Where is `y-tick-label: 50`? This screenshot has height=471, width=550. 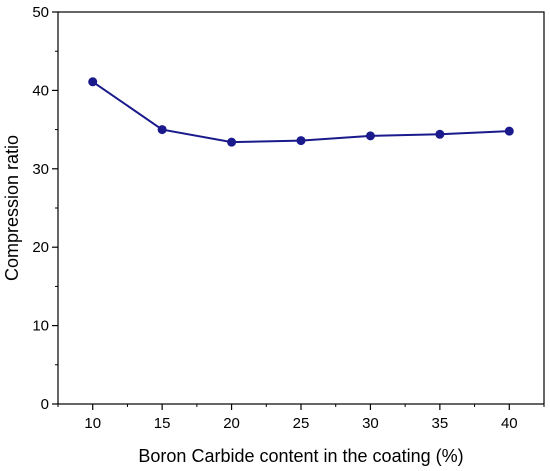
y-tick-label: 50 is located at coordinates (40, 12).